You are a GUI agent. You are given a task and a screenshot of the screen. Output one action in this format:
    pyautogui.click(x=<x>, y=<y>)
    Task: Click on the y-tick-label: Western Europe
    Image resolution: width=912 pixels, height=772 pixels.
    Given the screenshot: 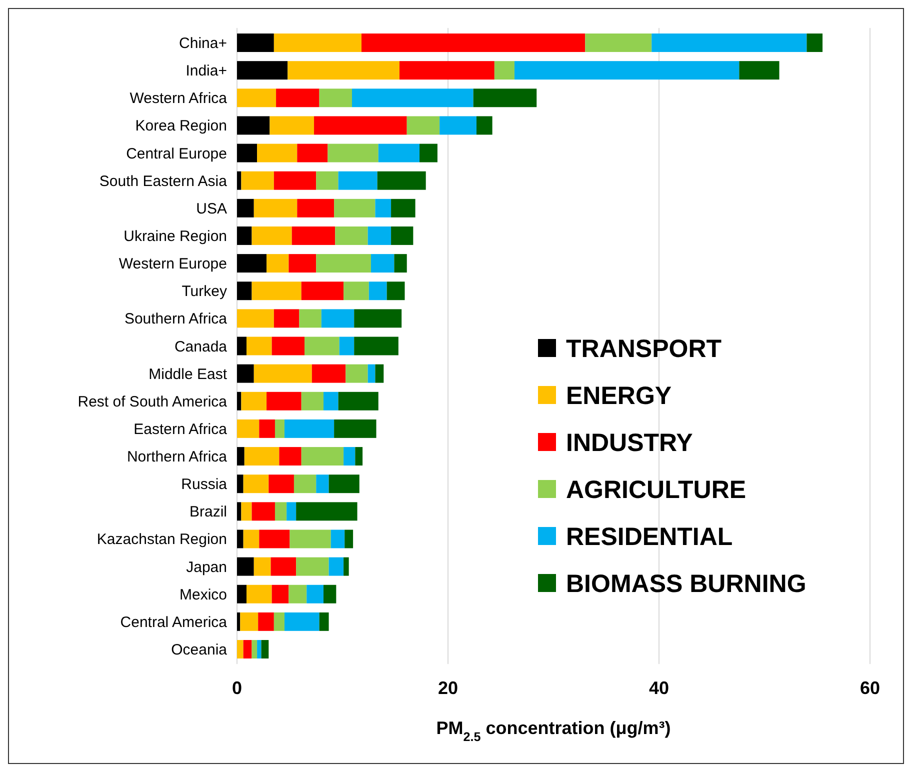 What is the action you would take?
    pyautogui.click(x=172, y=264)
    